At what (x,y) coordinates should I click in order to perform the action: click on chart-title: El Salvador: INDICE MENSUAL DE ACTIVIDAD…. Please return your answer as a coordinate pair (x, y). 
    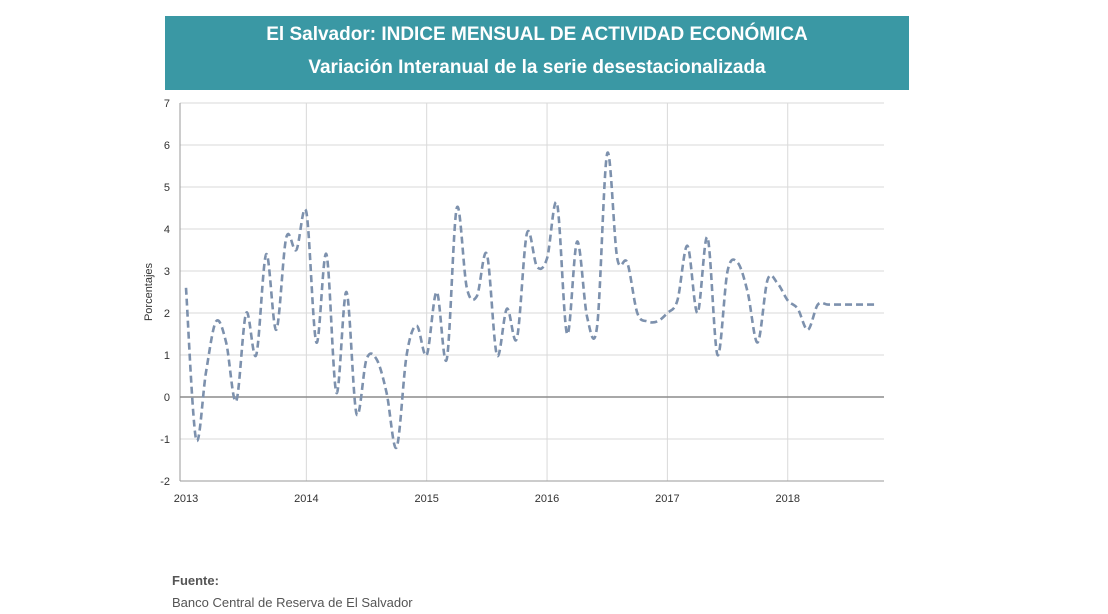
    Looking at the image, I should click on (537, 34).